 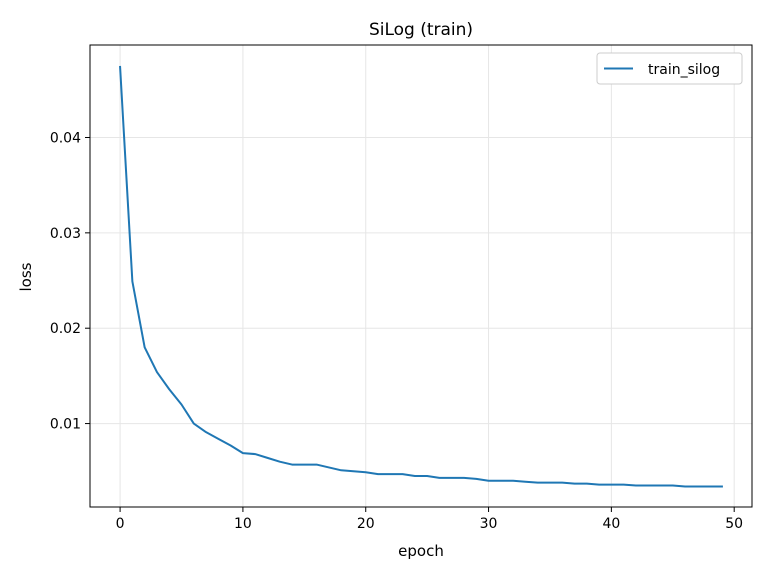 What do you see at coordinates (684, 70) in the screenshot?
I see `legend-label: train_silog` at bounding box center [684, 70].